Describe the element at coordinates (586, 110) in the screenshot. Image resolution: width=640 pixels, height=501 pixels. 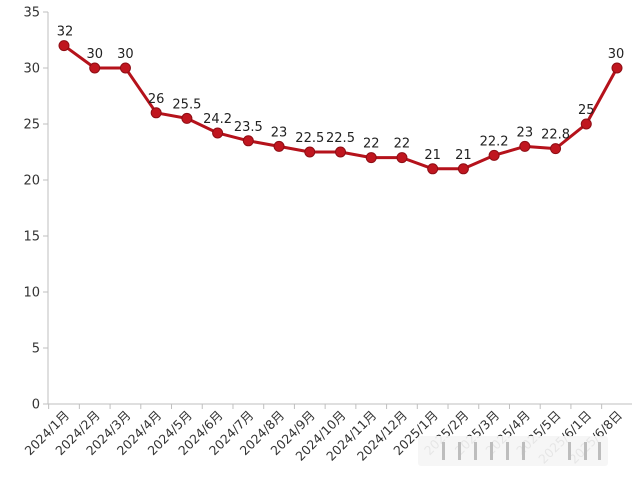
I see `data-label: 25` at that location.